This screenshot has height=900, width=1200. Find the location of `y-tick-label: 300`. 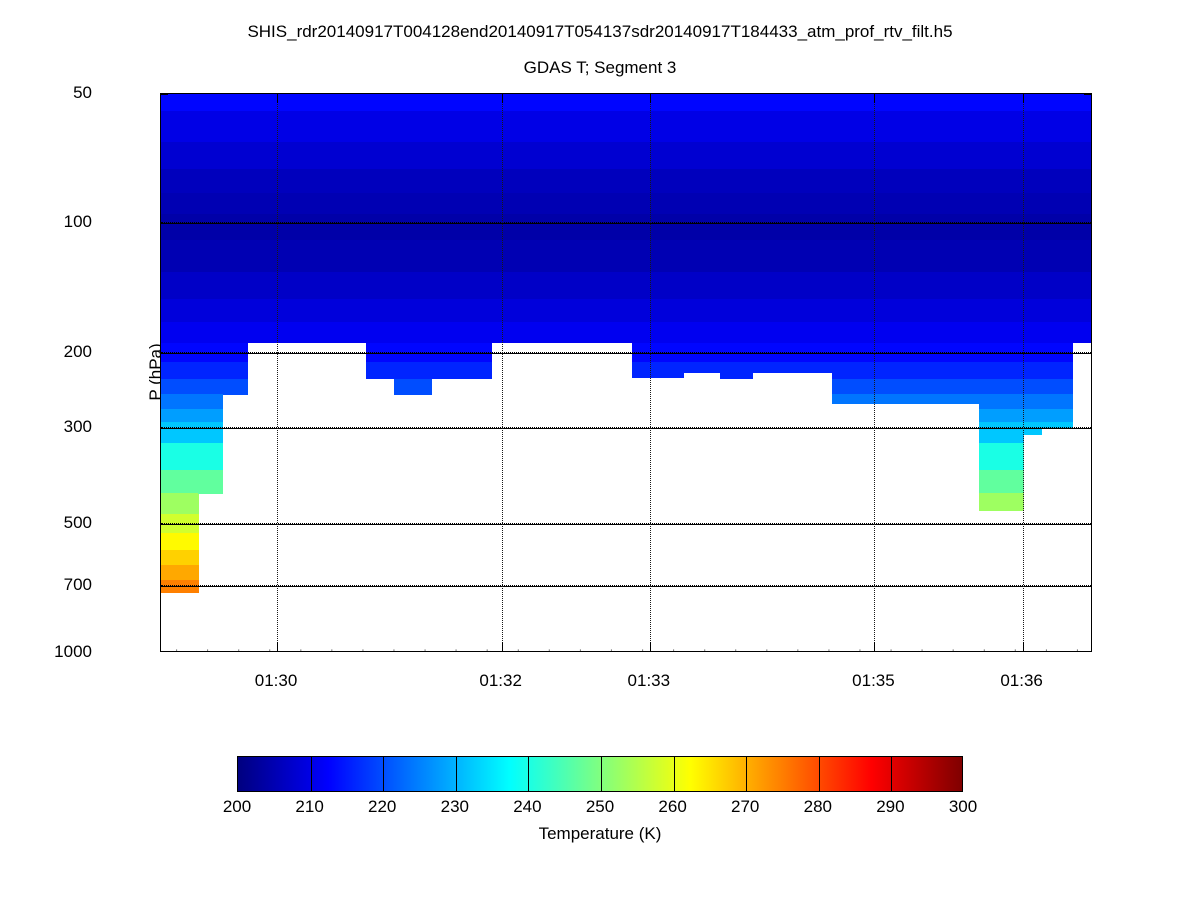

y-tick-label: 300 is located at coordinates (77, 427).